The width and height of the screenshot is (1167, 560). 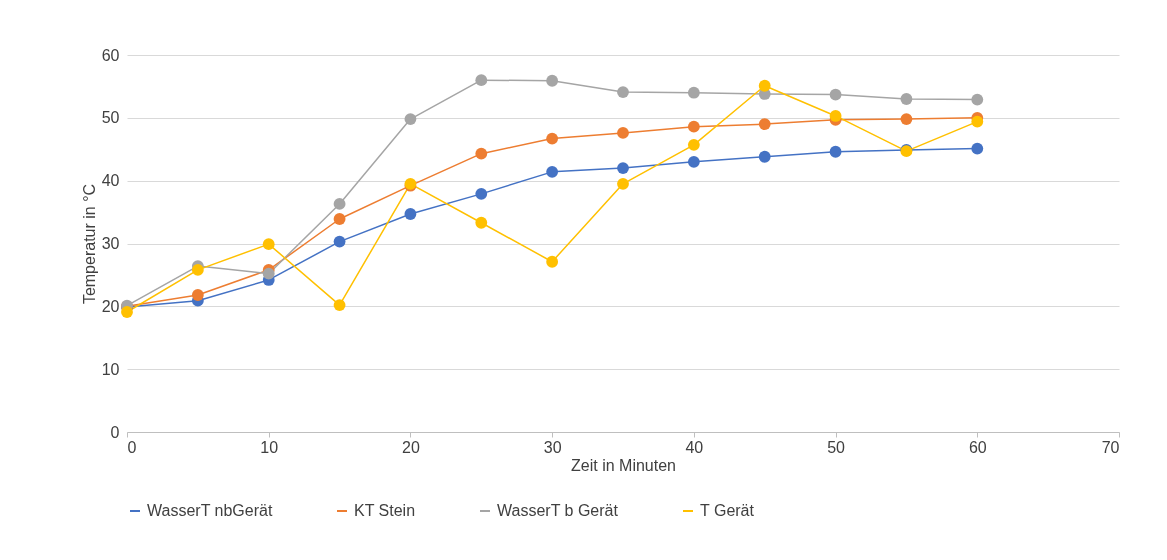 I want to click on x-tick-label: 40, so click(x=694, y=447).